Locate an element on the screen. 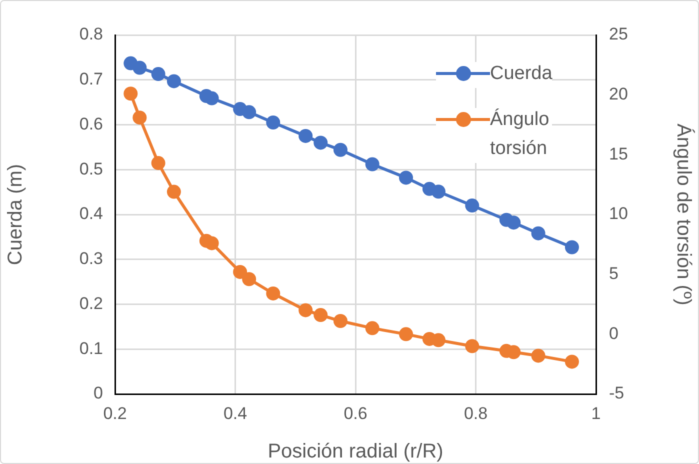 The height and width of the screenshot is (464, 699). y-tick-label: 0.5 is located at coordinates (91, 168).